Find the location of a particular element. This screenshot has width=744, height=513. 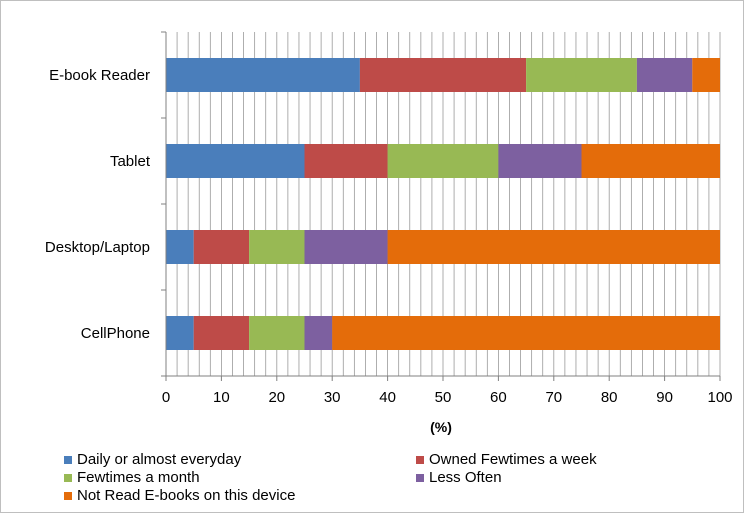

x-tick-label: 20 is located at coordinates (276, 397).